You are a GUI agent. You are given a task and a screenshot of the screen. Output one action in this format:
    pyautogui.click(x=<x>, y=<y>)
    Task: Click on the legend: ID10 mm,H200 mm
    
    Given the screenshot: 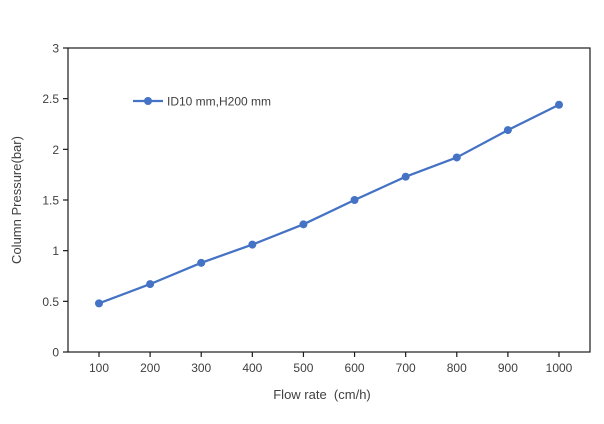 What is the action you would take?
    pyautogui.click(x=202, y=102)
    